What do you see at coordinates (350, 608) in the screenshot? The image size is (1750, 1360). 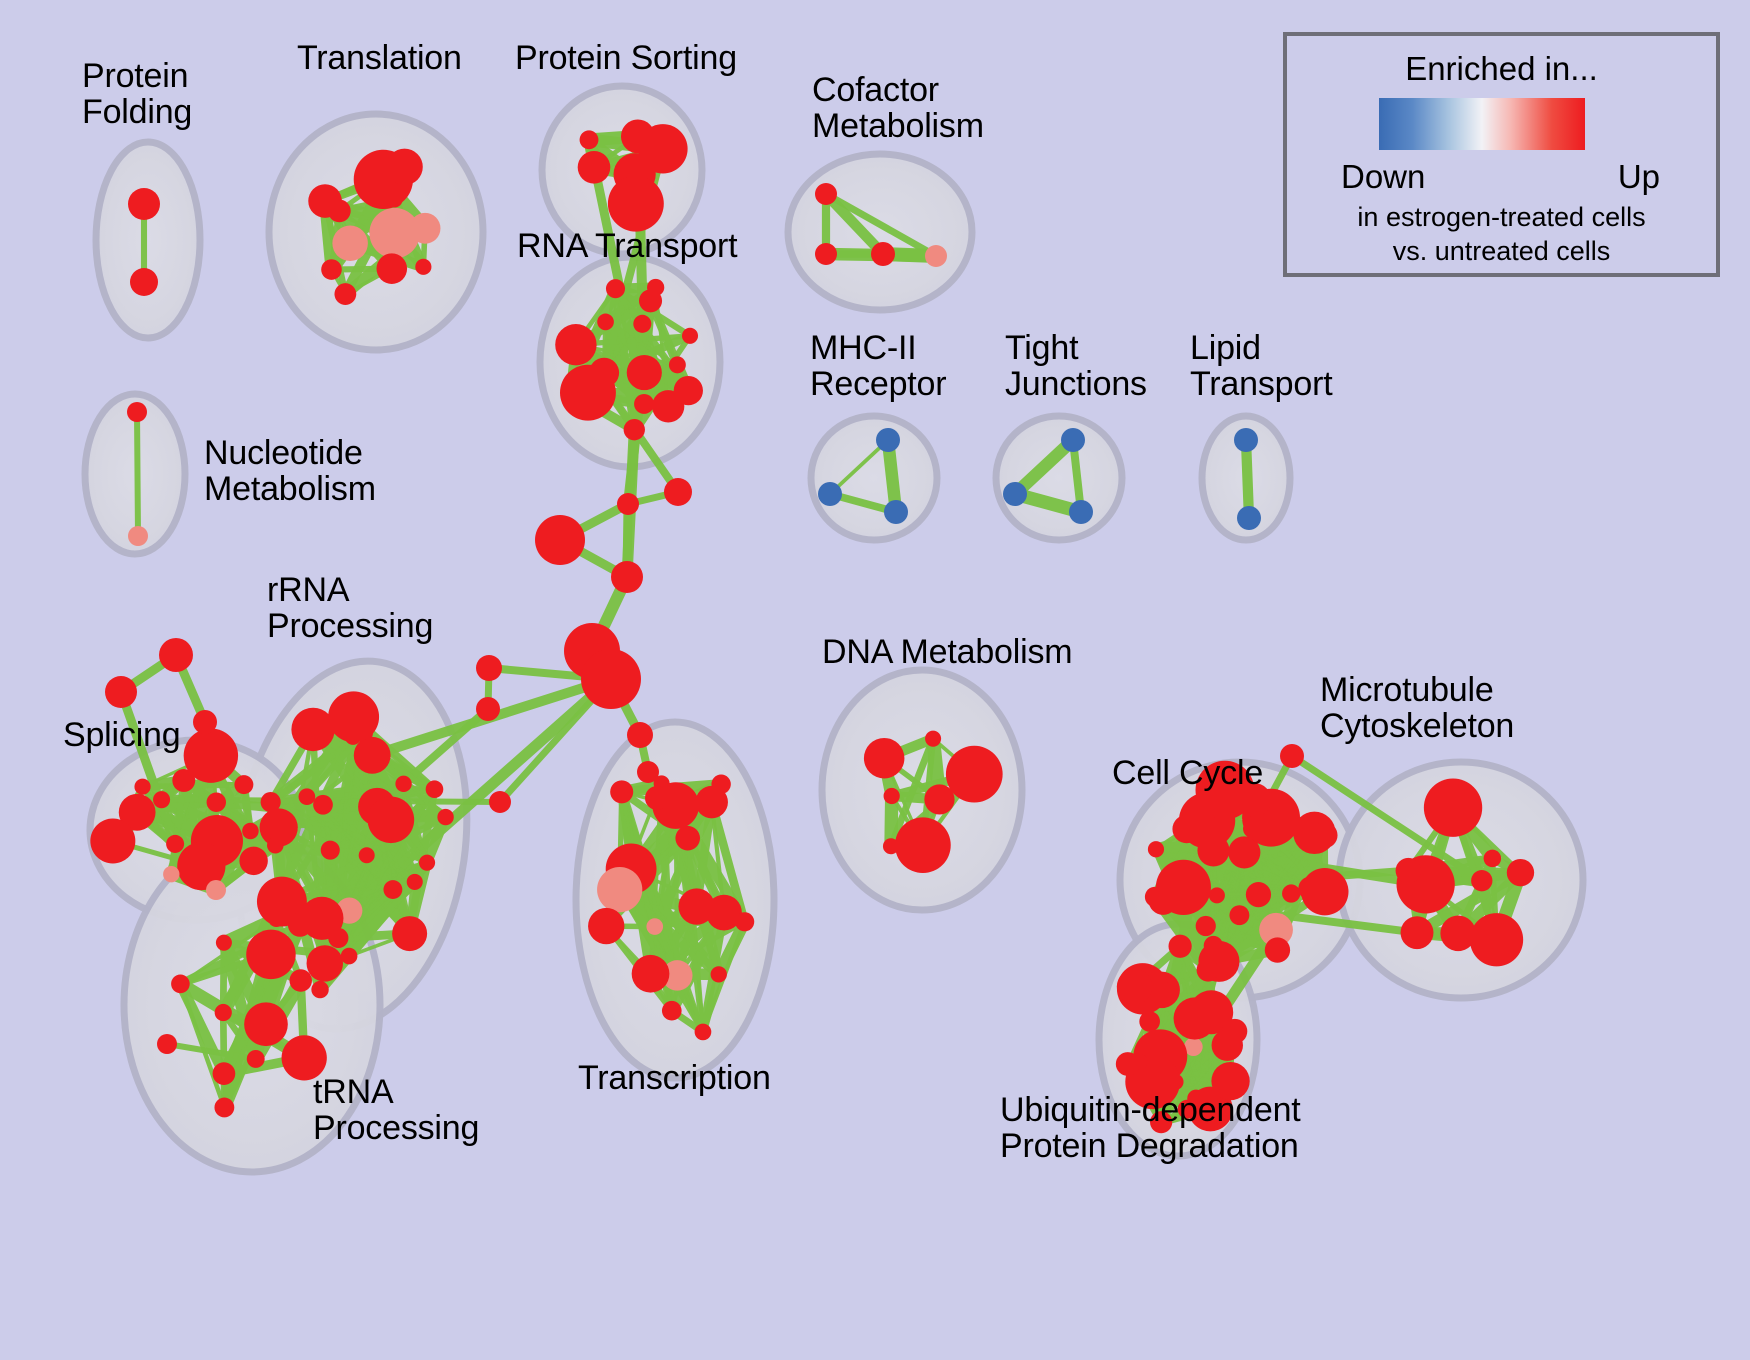 I see `cluster-label-rrna-processing: rRNA Processing` at bounding box center [350, 608].